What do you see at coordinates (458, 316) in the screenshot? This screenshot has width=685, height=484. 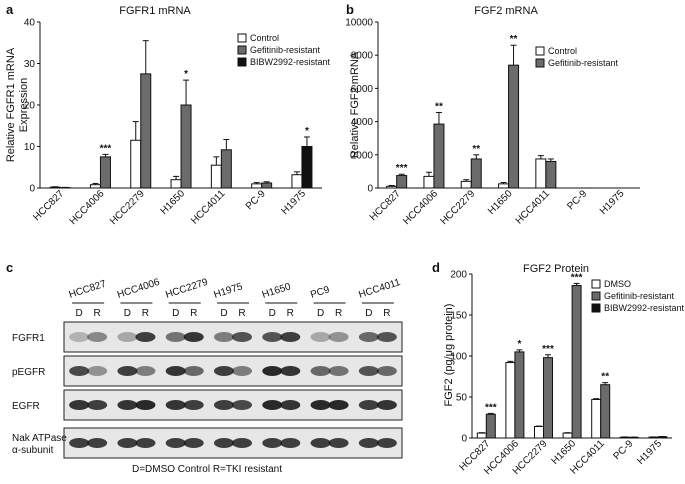 I see `y-tick-label: 150` at bounding box center [458, 316].